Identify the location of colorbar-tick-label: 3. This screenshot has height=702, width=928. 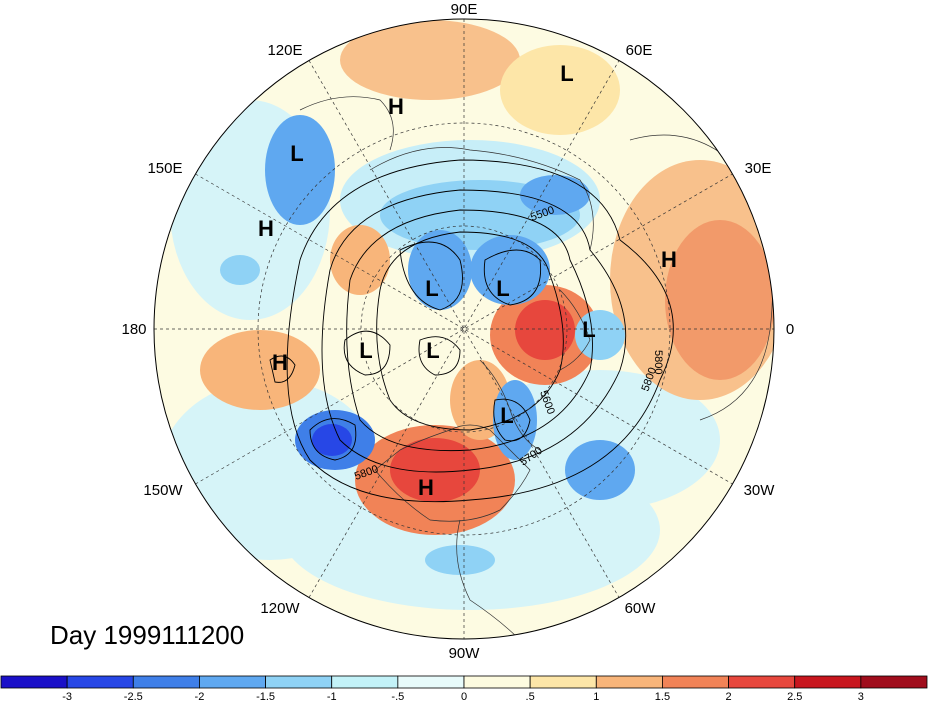
(861, 696).